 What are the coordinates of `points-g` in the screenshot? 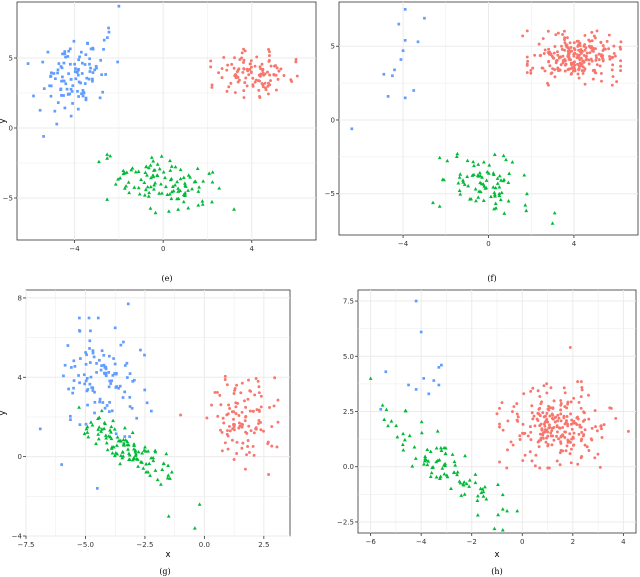 It's located at (159, 416).